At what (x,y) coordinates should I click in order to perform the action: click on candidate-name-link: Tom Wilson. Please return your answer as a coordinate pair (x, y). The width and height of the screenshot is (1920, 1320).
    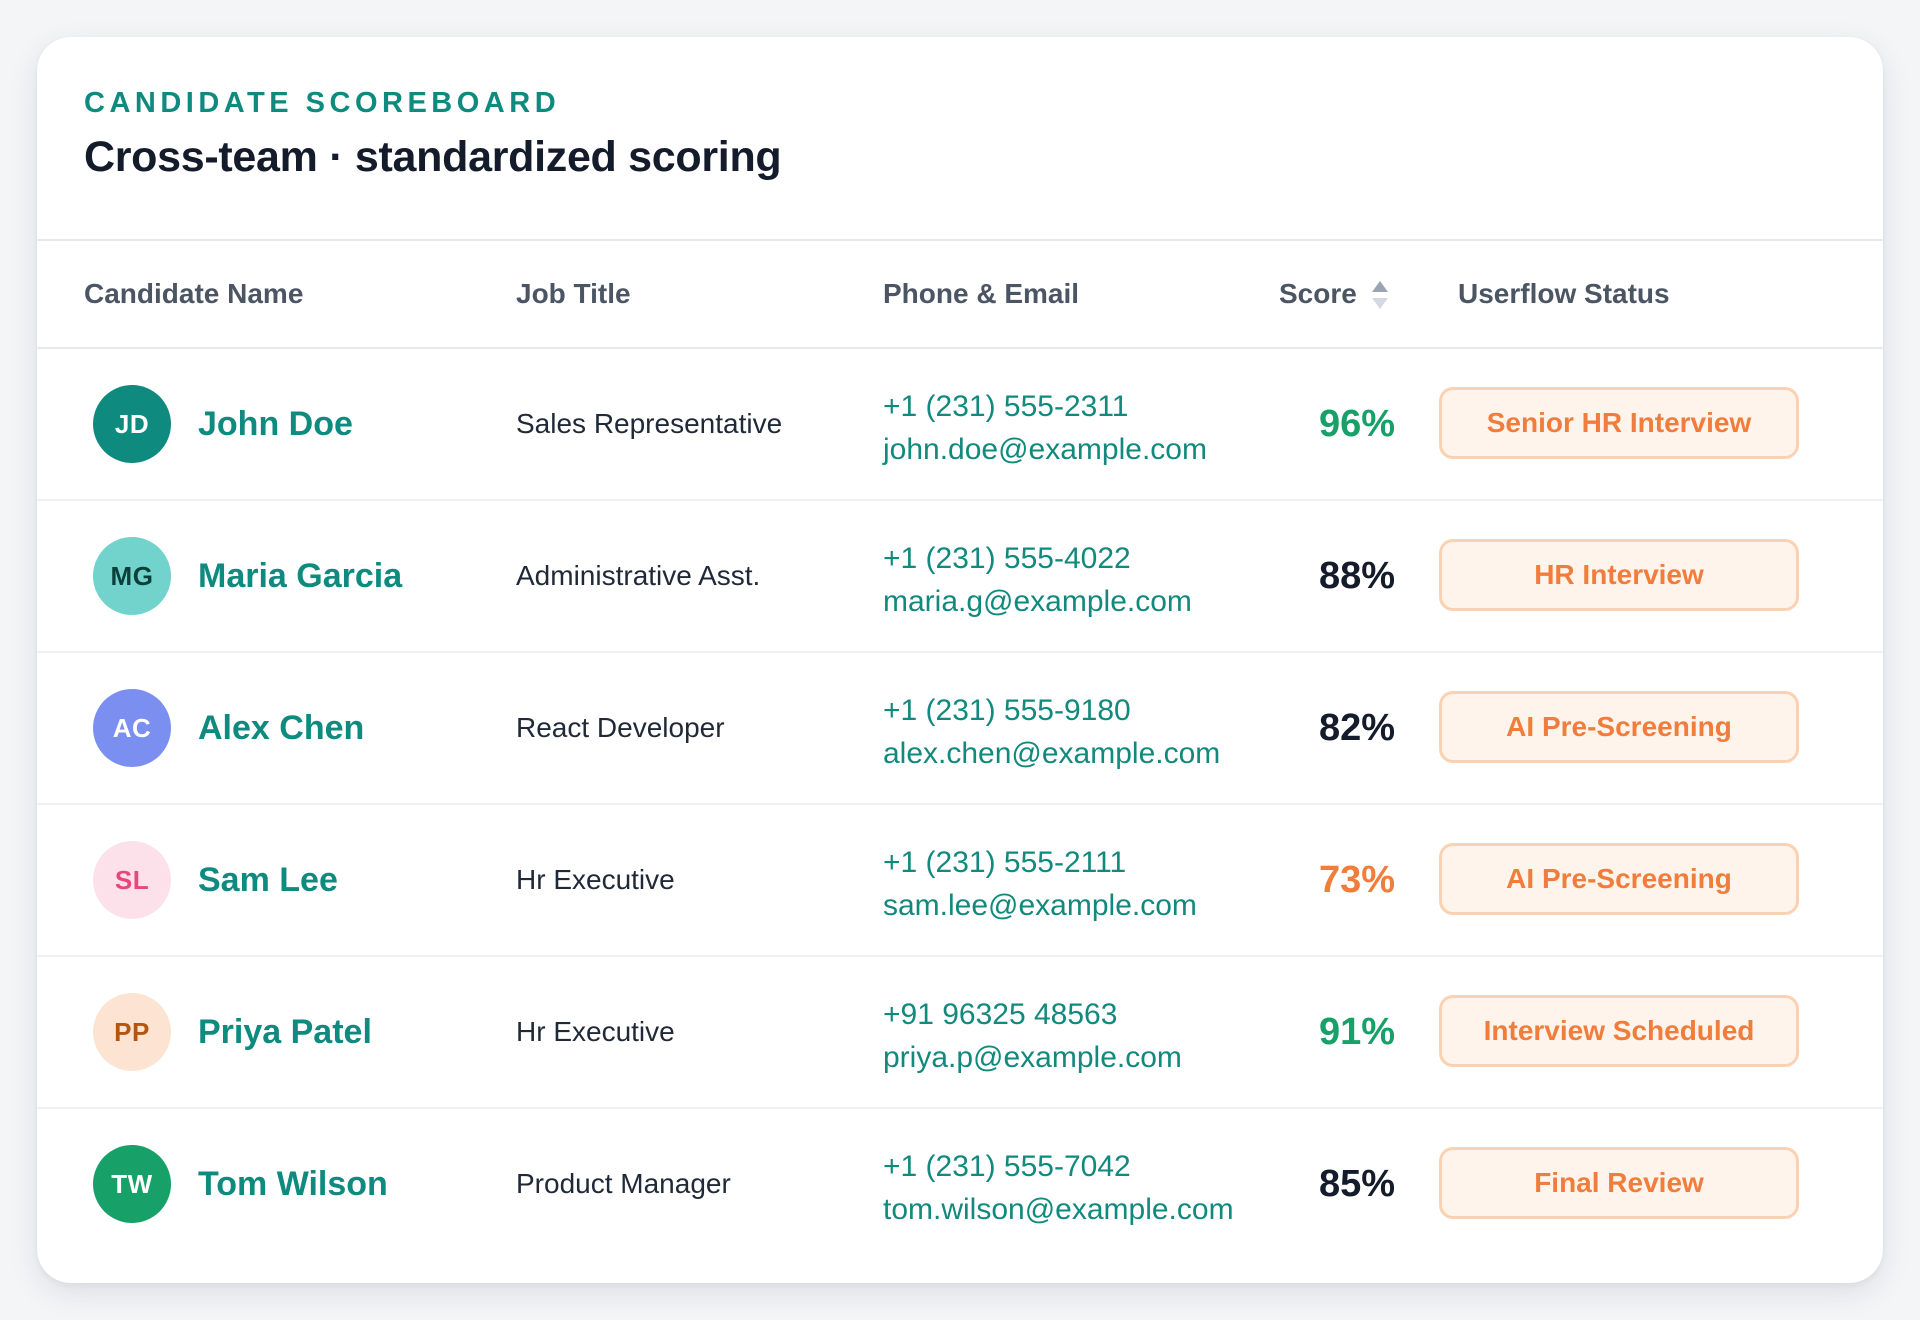
    Looking at the image, I should click on (293, 1184).